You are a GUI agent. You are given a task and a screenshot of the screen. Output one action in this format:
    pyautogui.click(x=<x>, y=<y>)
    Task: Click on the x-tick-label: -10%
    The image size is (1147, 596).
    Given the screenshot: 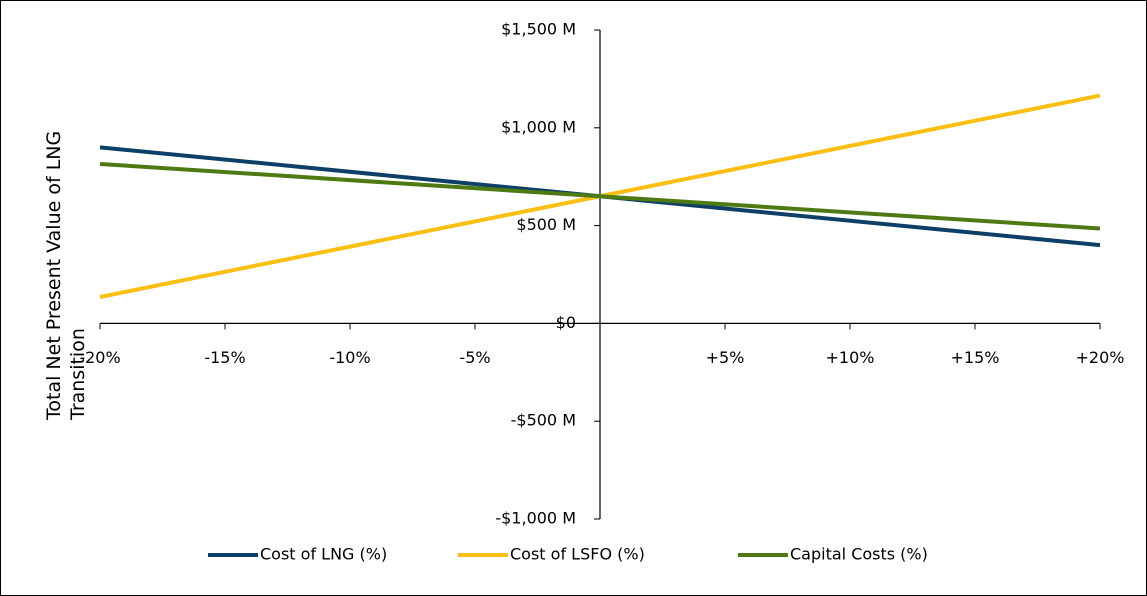 What is the action you would take?
    pyautogui.click(x=349, y=357)
    